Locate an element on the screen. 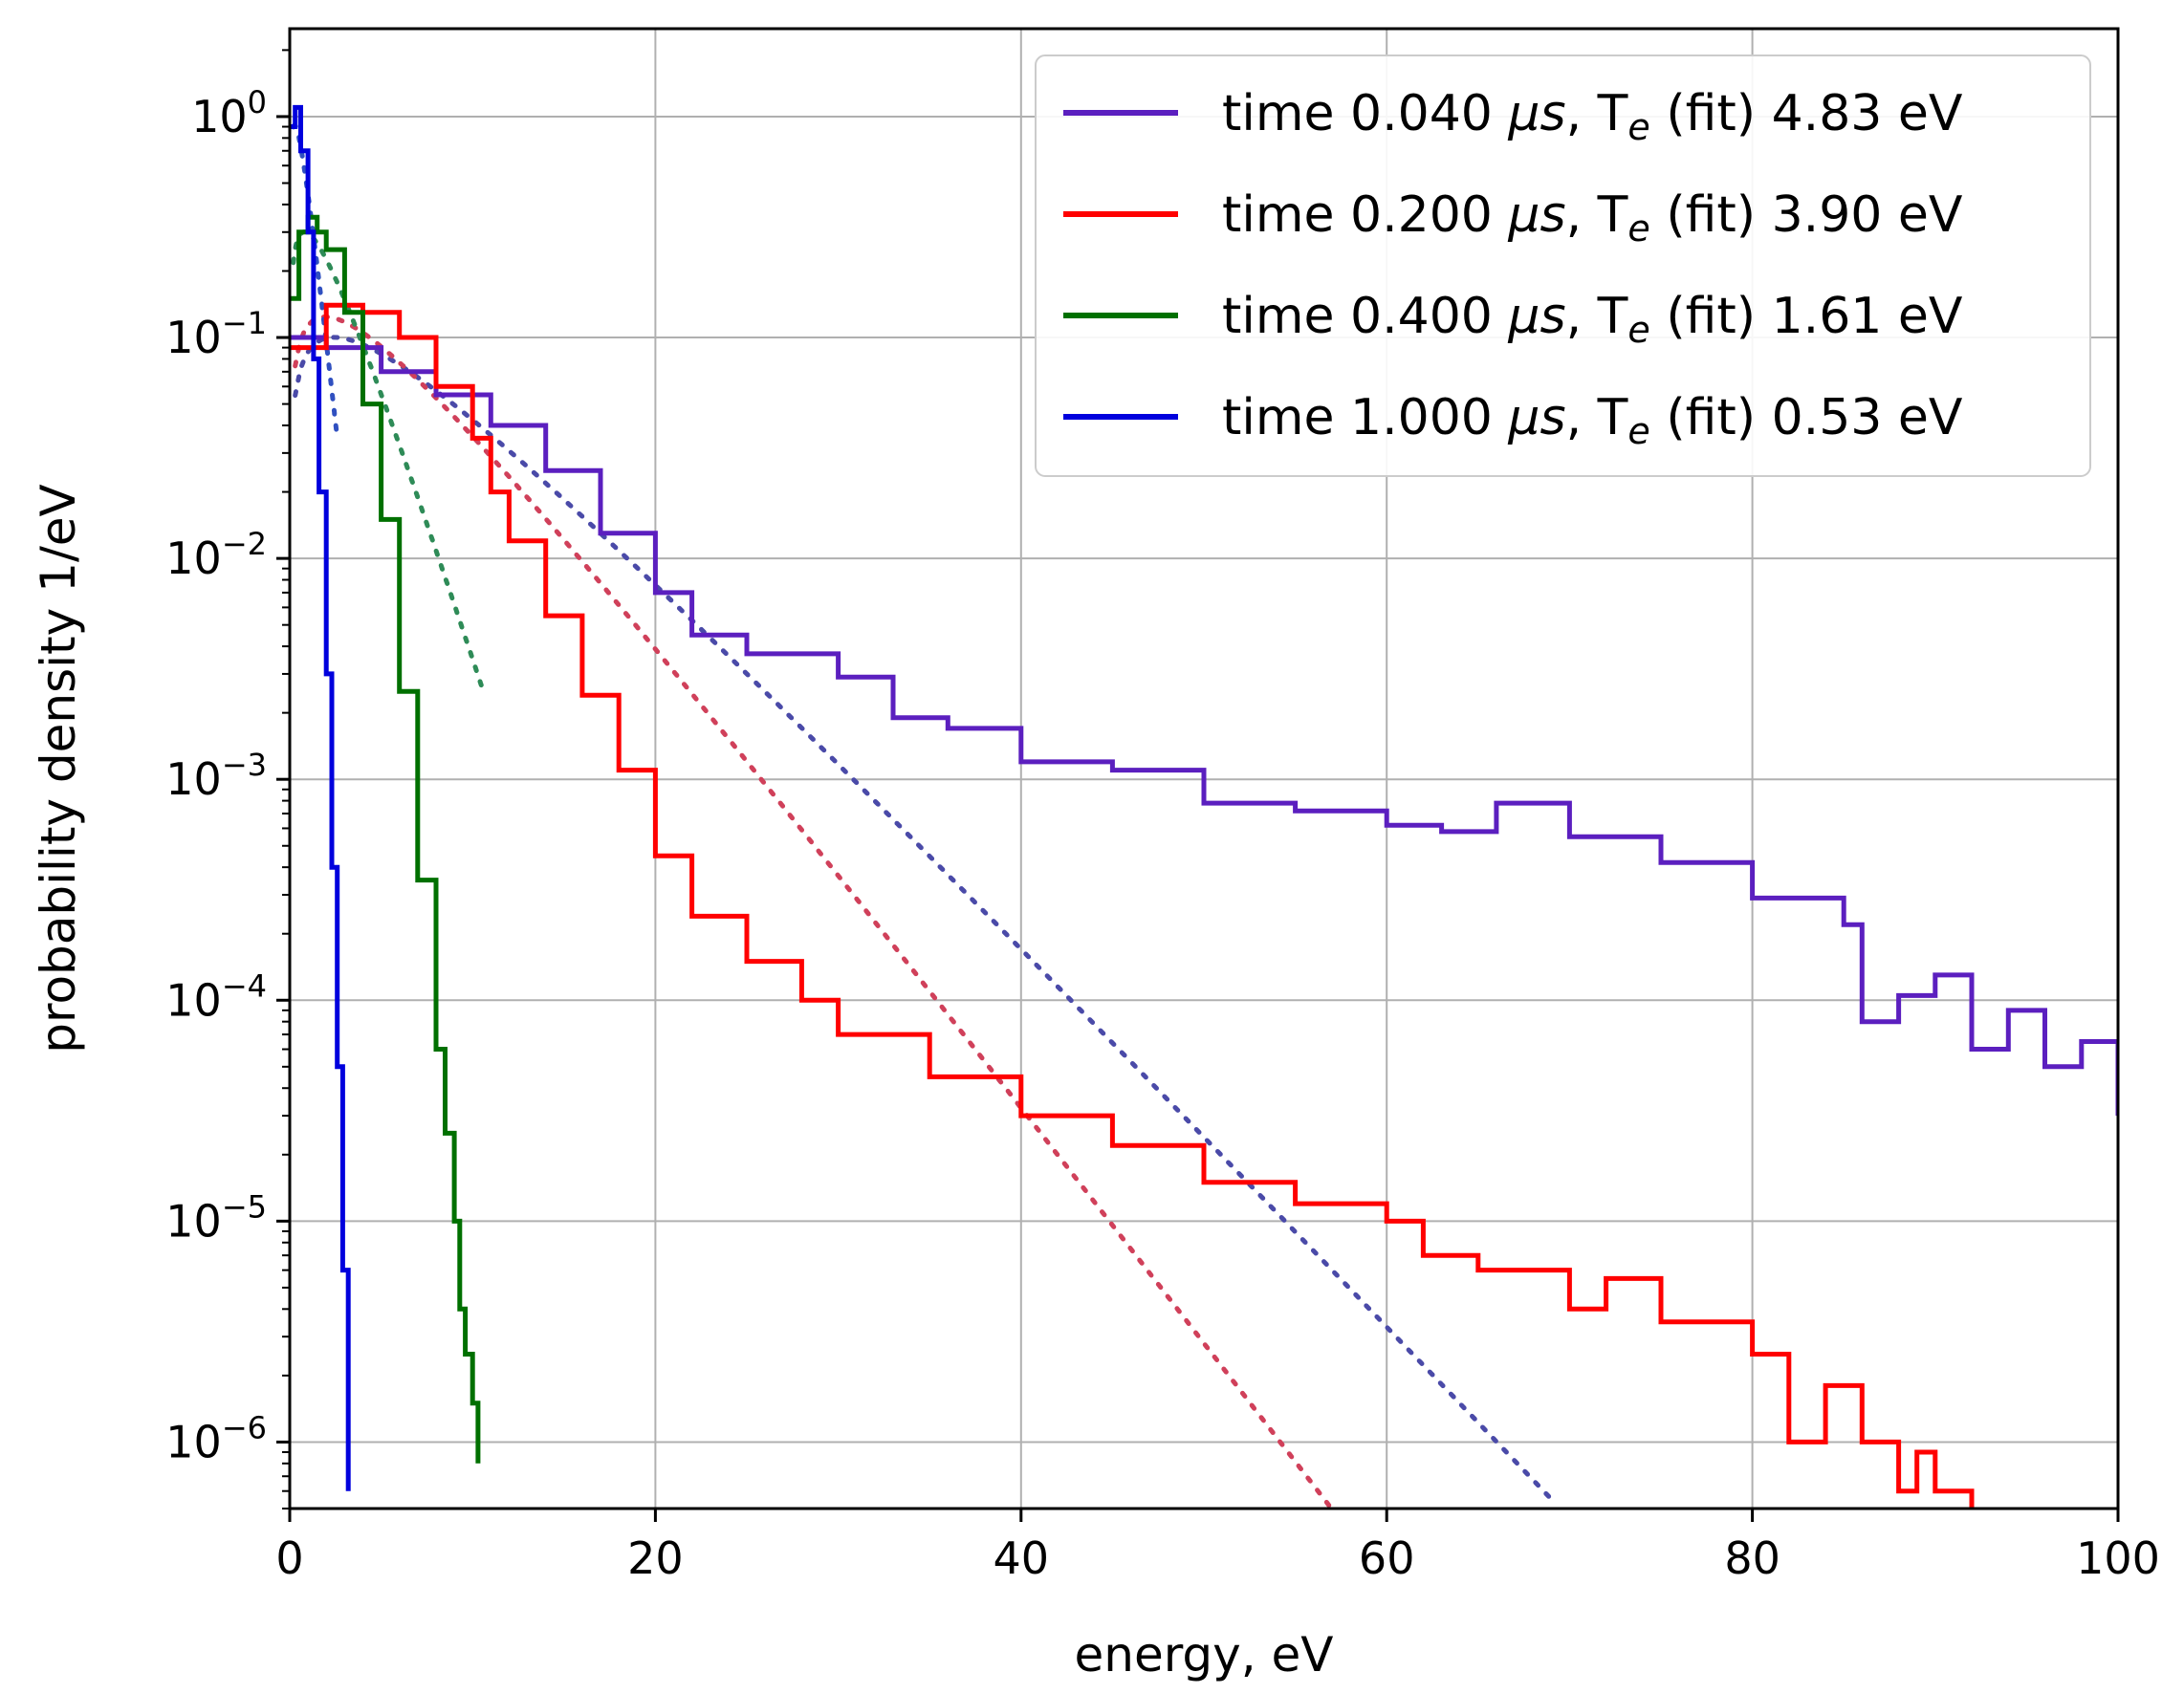  y-axis: 10⁰ 10⁻¹ 10⁻² 10⁻³ 10⁻⁴ 10⁻⁵ 10⁻⁶ is located at coordinates (227, 779).